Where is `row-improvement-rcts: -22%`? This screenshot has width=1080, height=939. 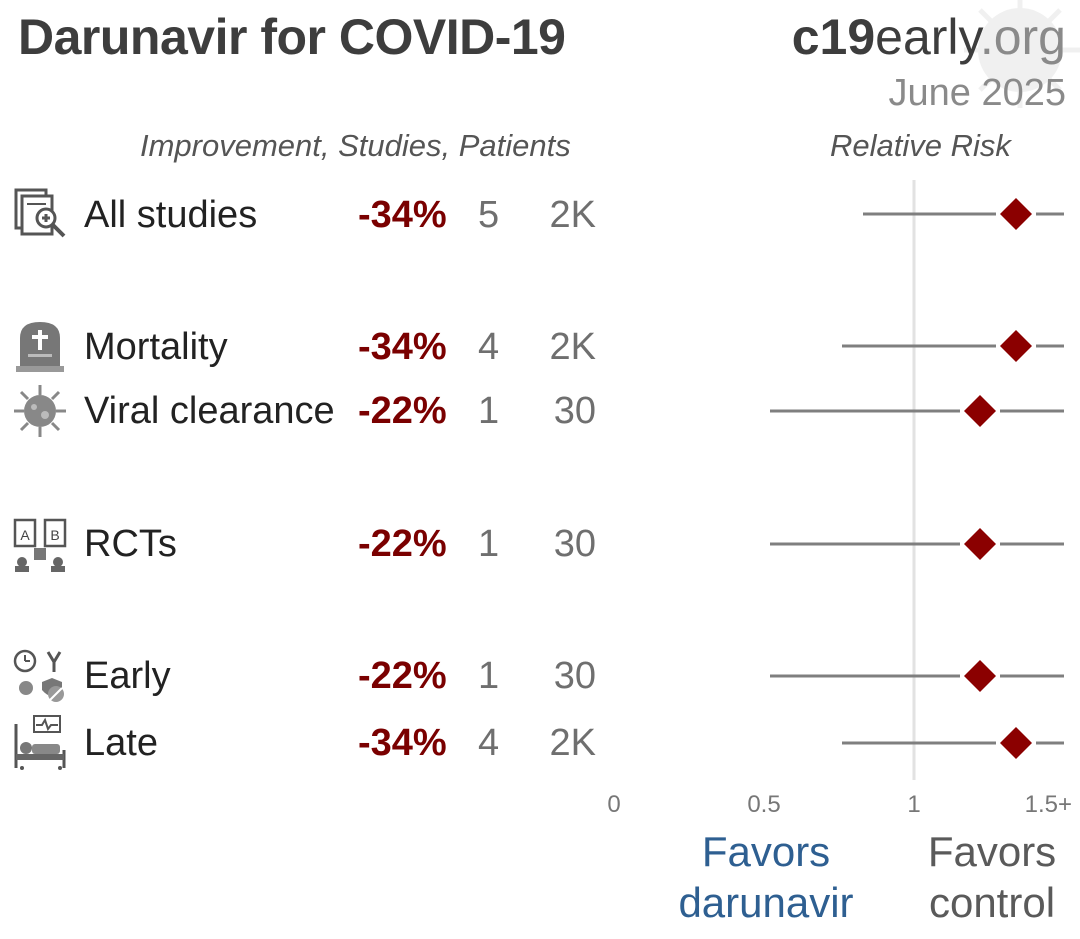 row-improvement-rcts: -22% is located at coordinates (402, 544).